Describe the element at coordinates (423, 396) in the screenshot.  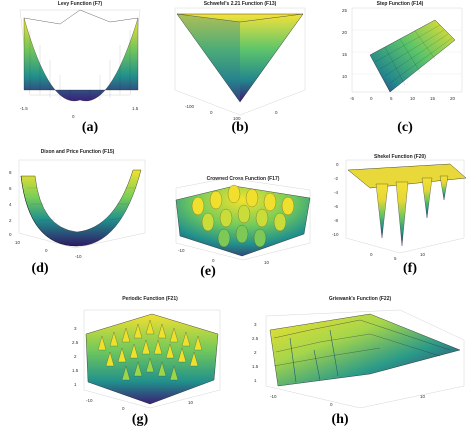
I see `panel-h-tick: 10` at that location.